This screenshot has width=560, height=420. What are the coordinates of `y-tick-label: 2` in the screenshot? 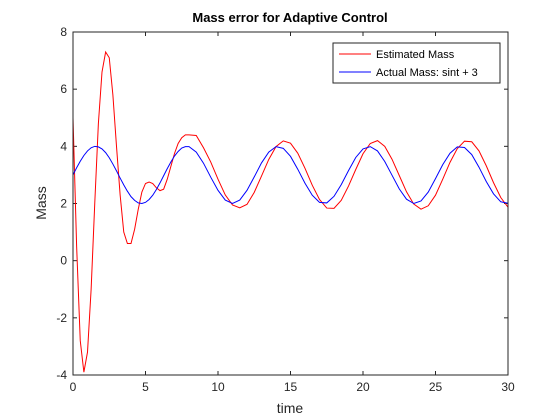 It's located at (63, 204).